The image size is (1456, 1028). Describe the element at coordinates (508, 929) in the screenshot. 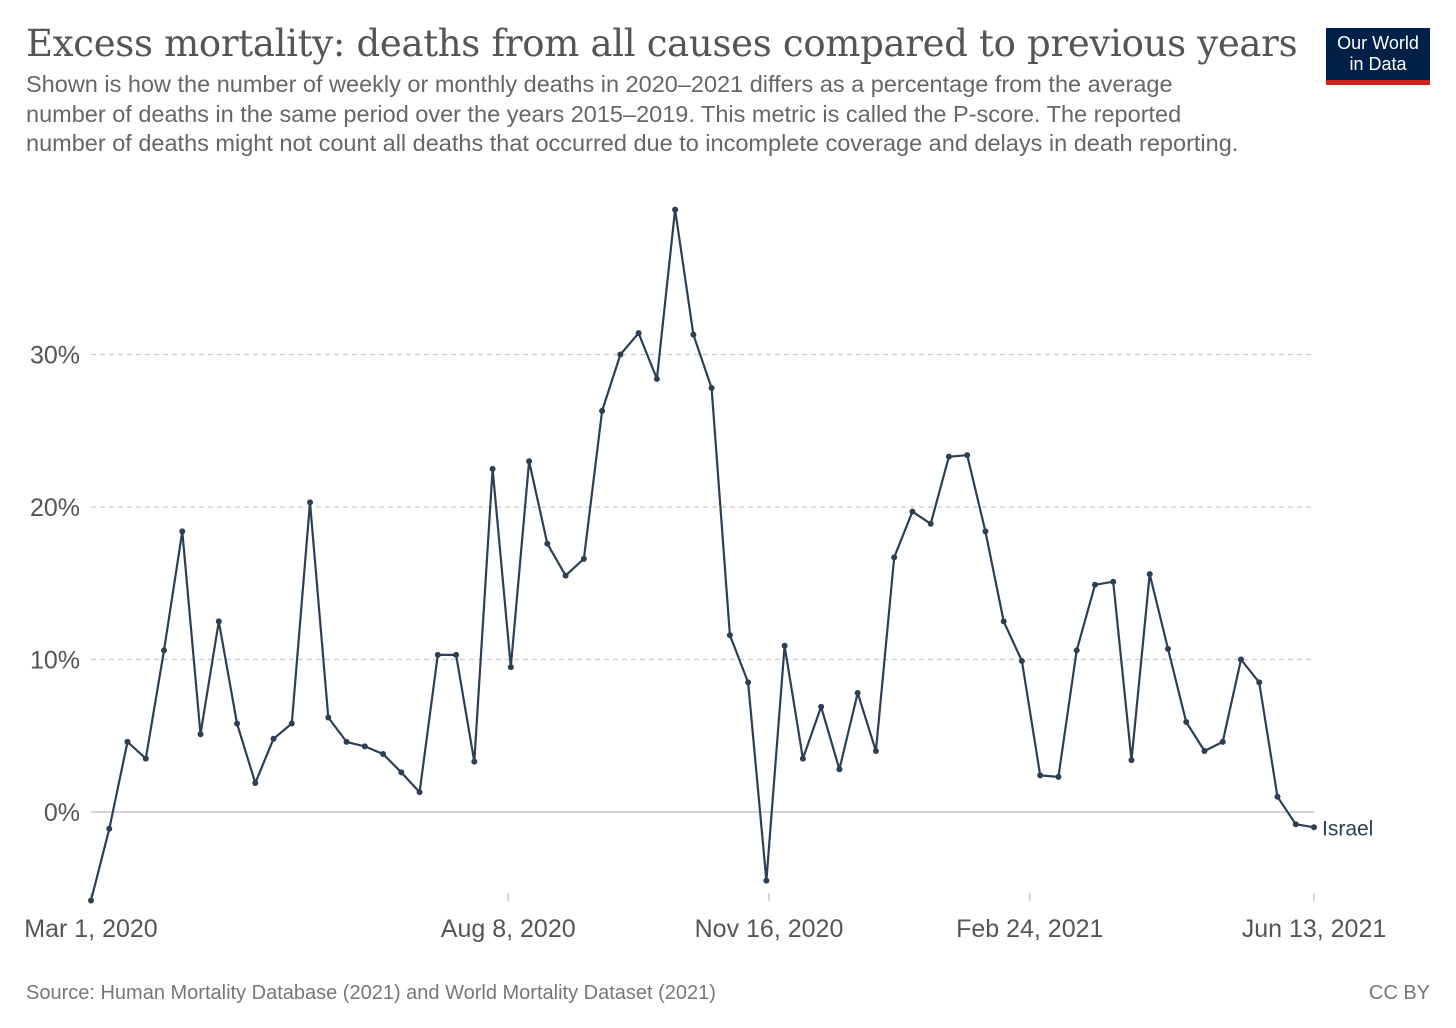

I see `x-tick-label: Aug 8, 2020` at that location.